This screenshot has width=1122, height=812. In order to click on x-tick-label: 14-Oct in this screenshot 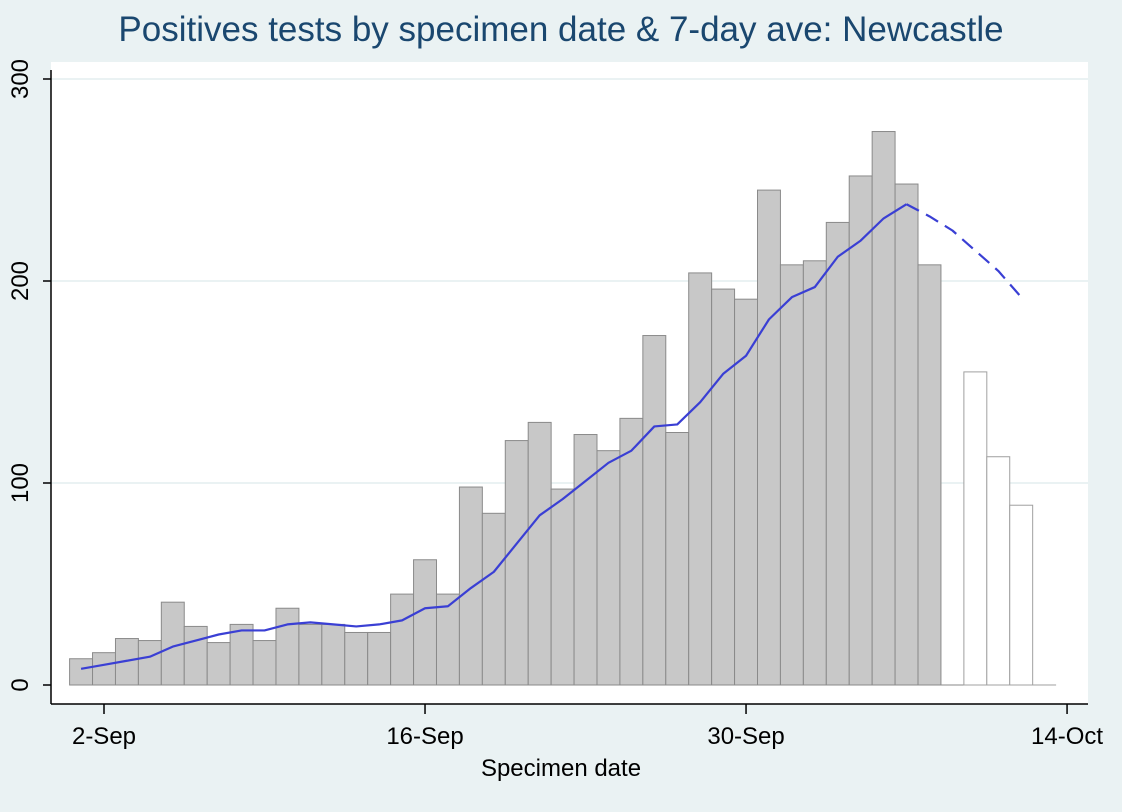, I will do `click(1067, 736)`.